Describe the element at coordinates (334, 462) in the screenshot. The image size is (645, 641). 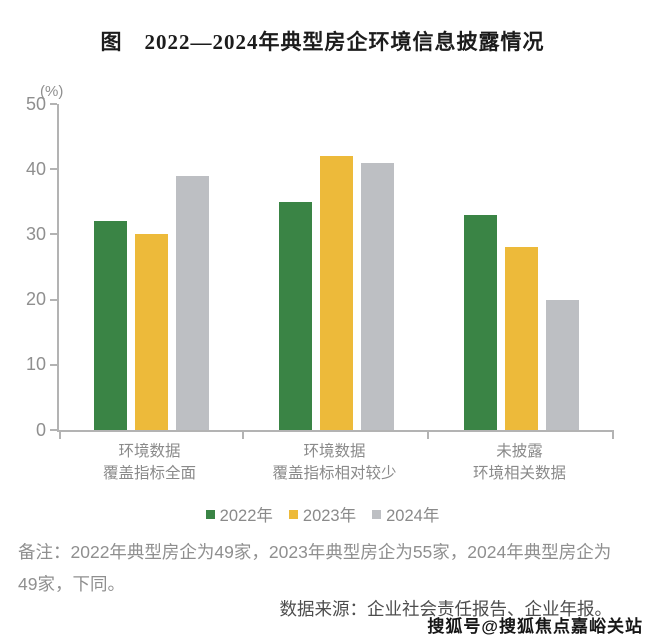
I see `x-axis-category-label: 环境数据 覆盖指标相对较少` at that location.